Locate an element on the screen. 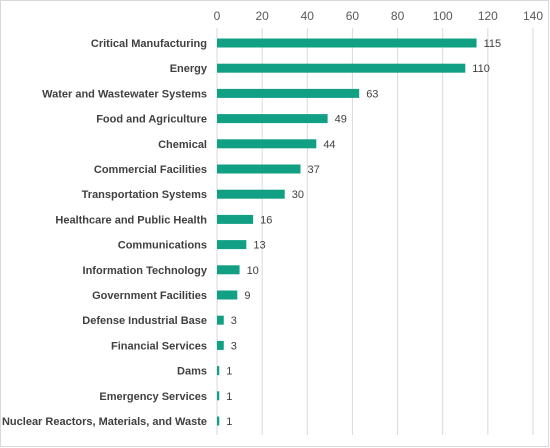  data-label: 30 is located at coordinates (298, 195).